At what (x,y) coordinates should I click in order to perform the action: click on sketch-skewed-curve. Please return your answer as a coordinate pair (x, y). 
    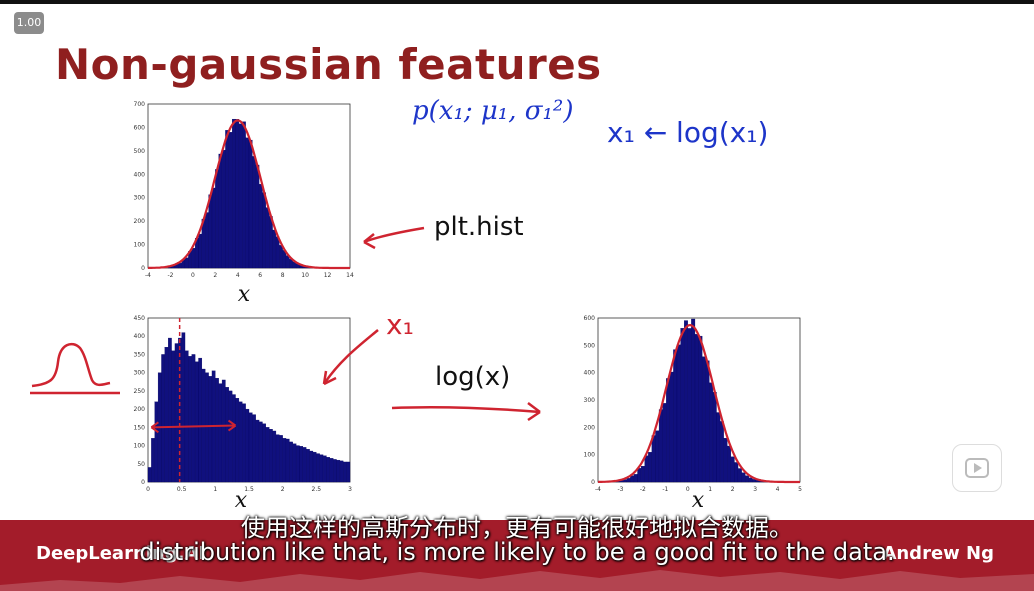
    Looking at the image, I should click on (71, 365).